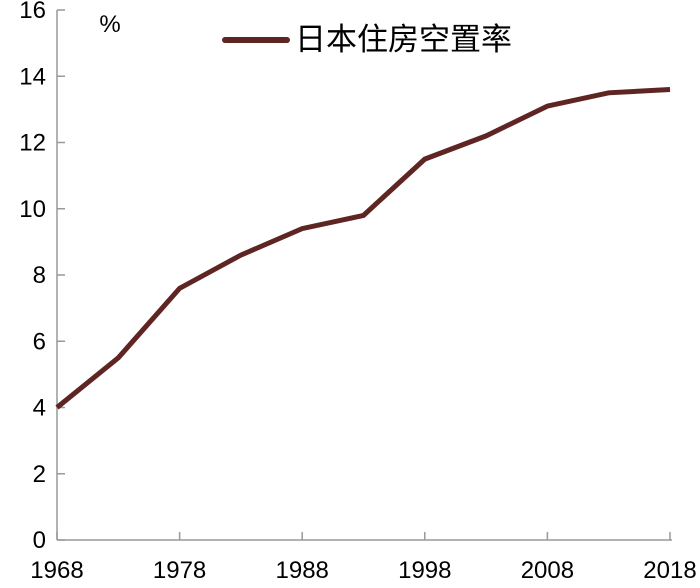  What do you see at coordinates (32, 143) in the screenshot?
I see `y-axis-tick-label: 12` at bounding box center [32, 143].